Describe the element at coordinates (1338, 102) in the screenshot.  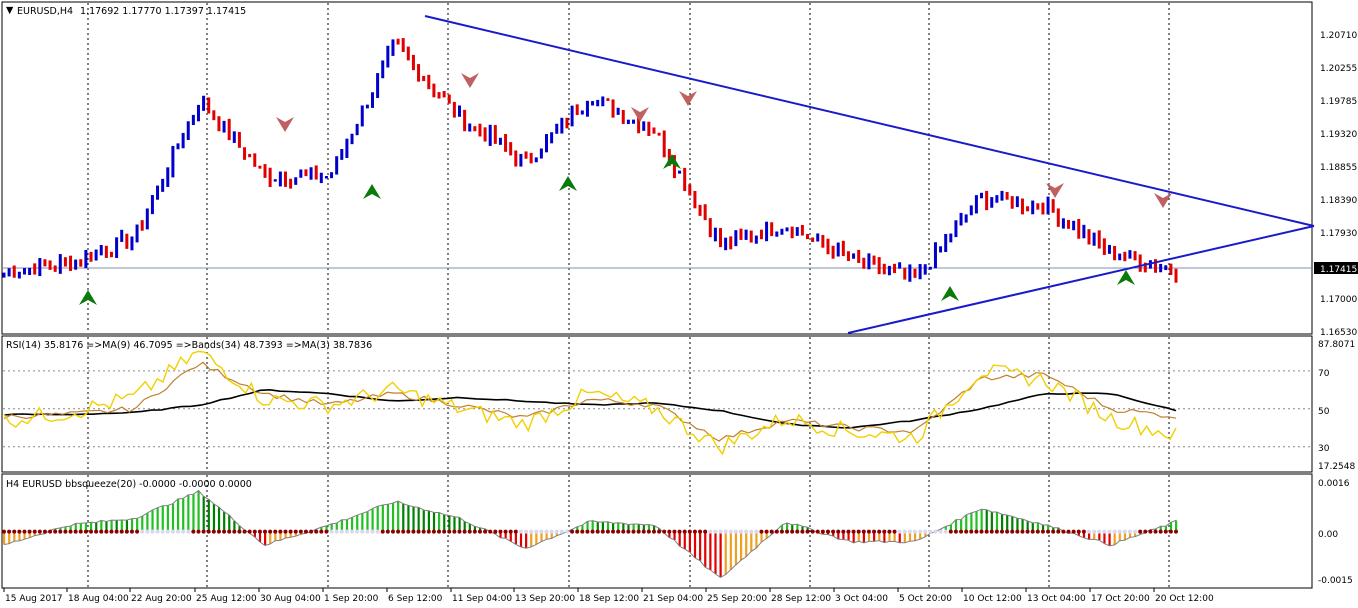
I see `price-tick: 1.19785` at that location.